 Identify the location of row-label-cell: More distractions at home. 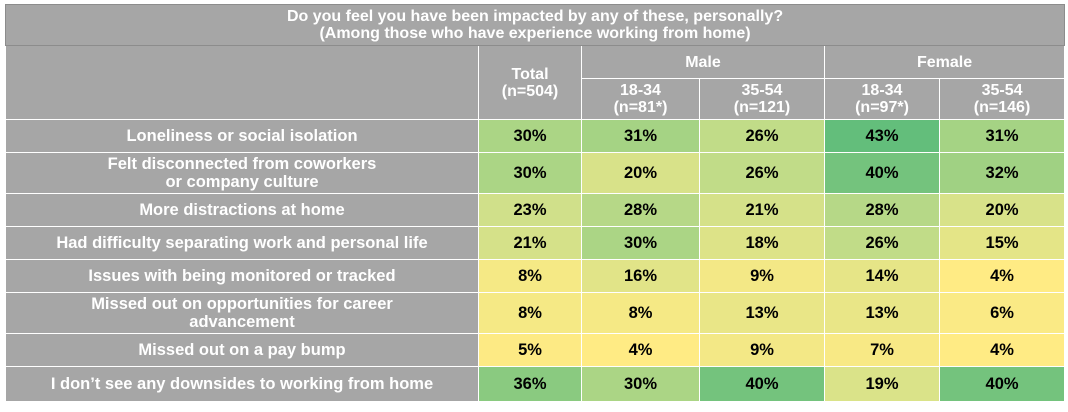
(242, 210).